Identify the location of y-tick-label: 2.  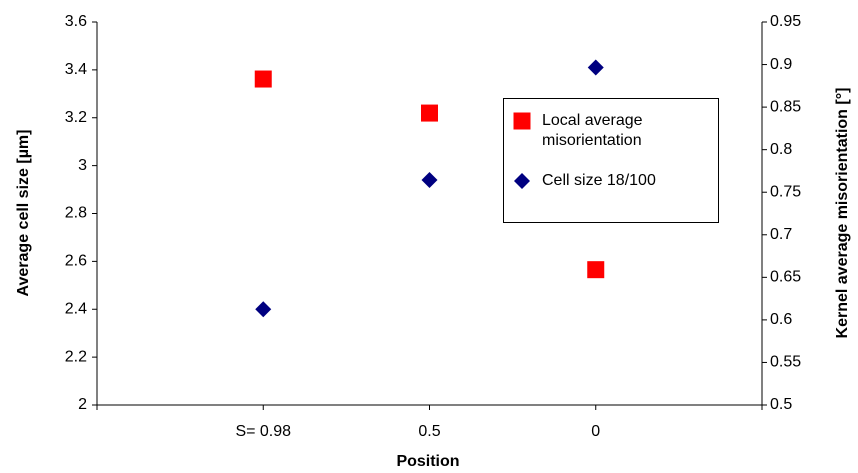
(82, 404).